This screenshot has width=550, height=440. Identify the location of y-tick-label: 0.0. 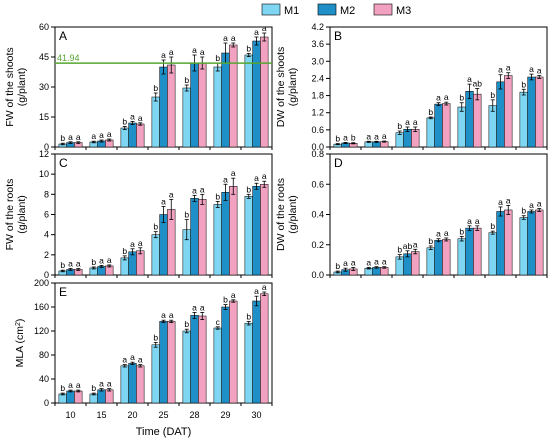
(317, 147).